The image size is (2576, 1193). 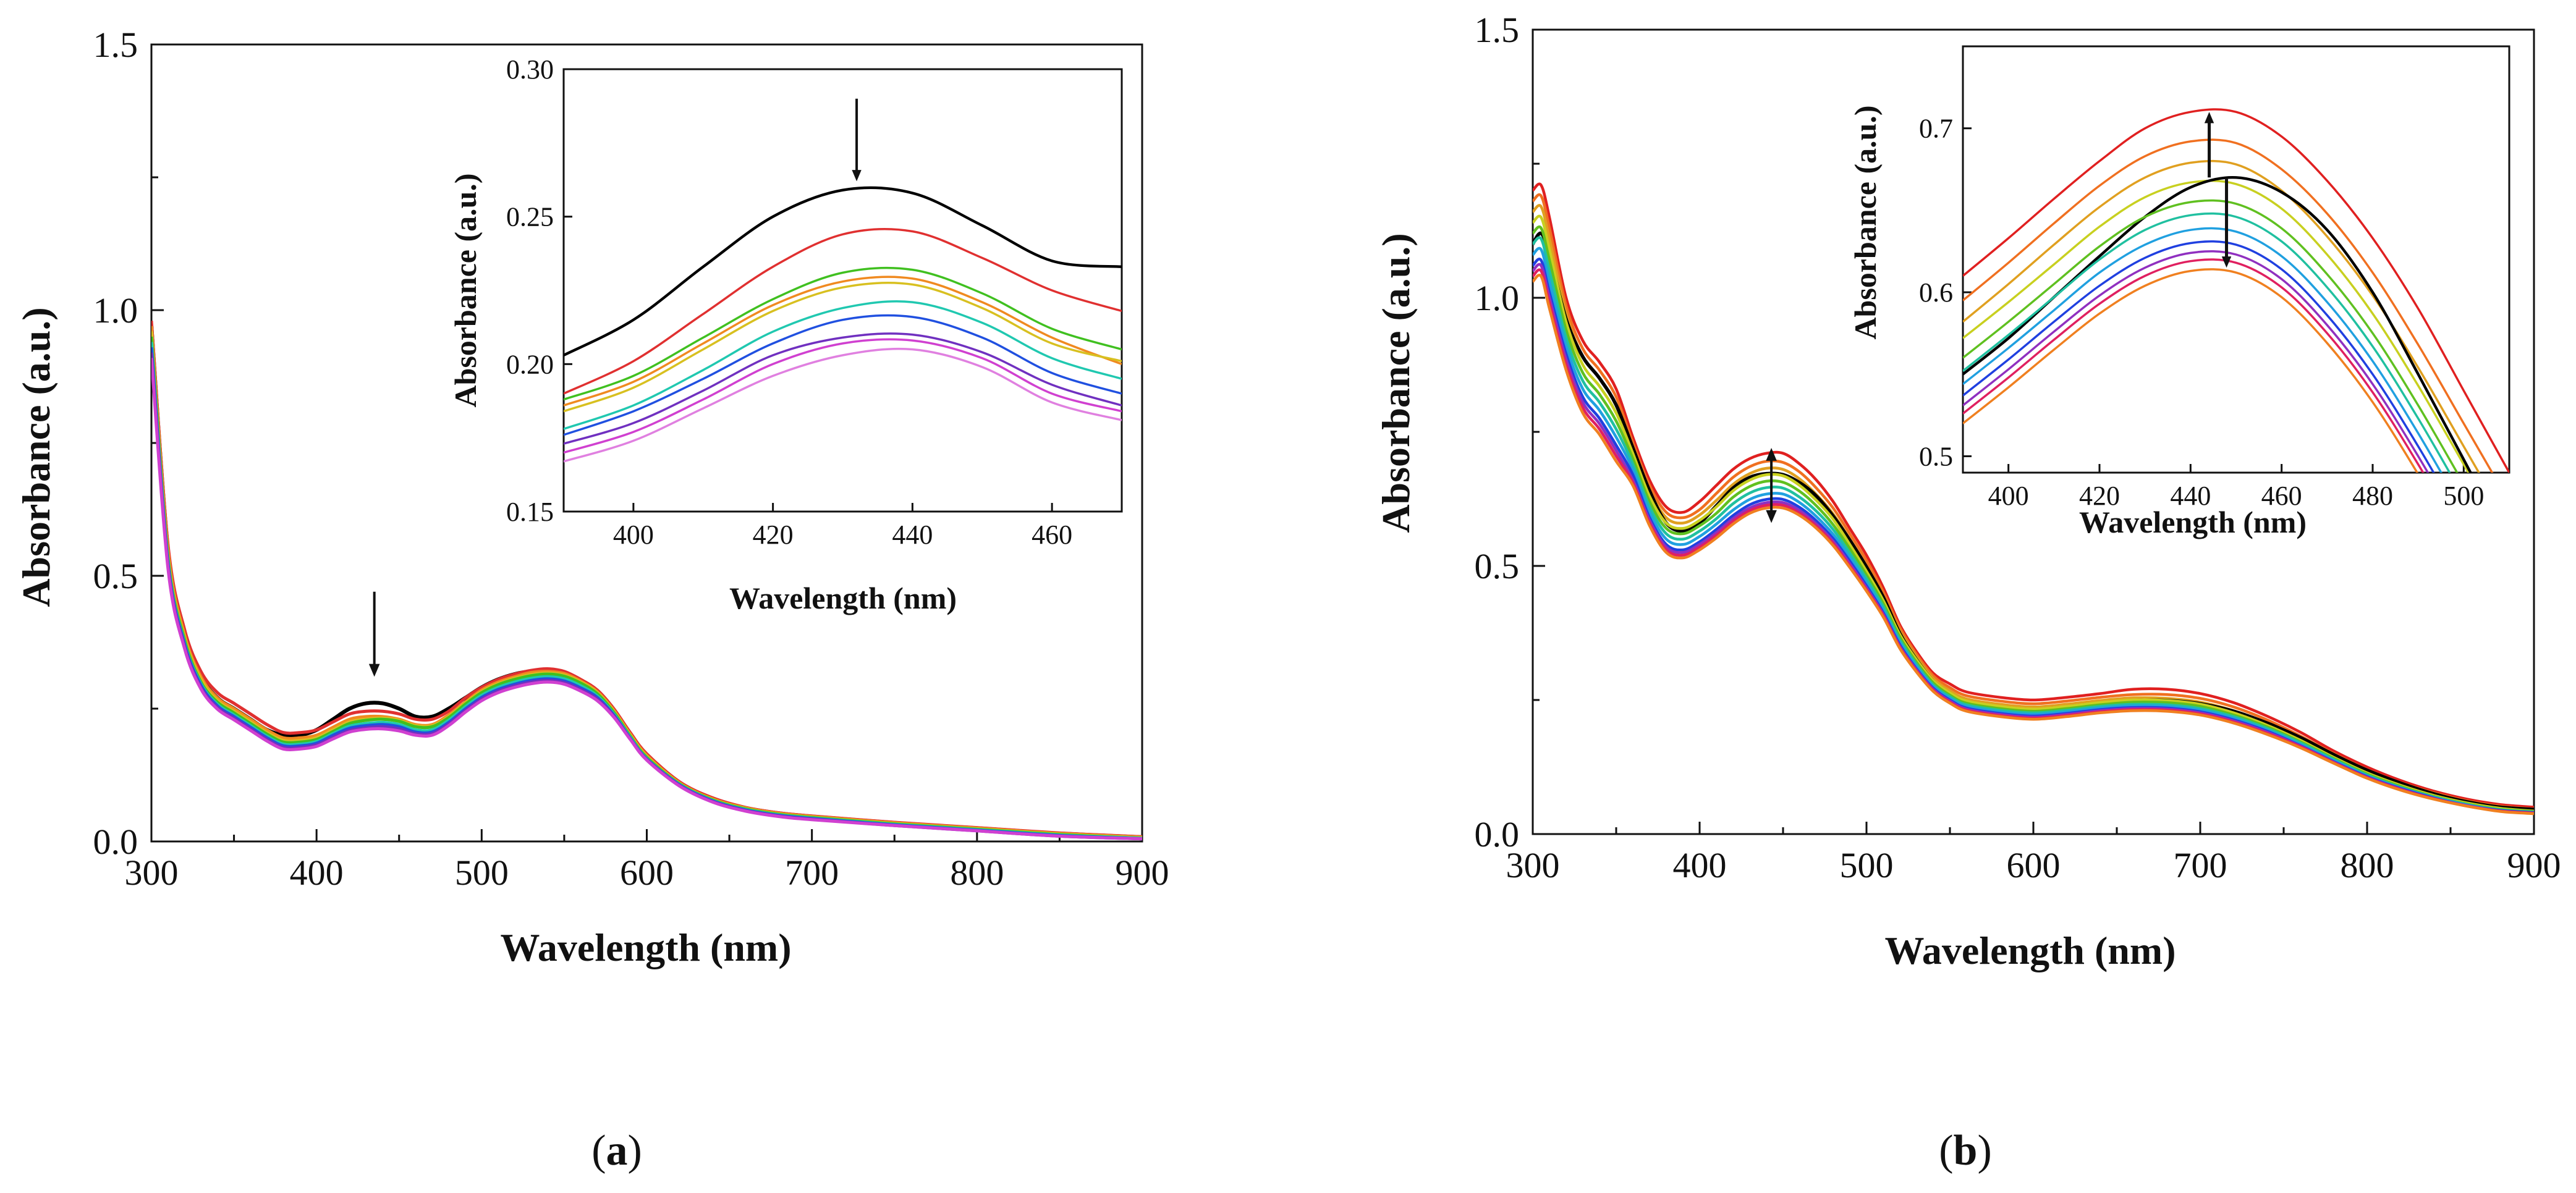 I want to click on panel-a-inset-series-i4, so click(x=843, y=342).